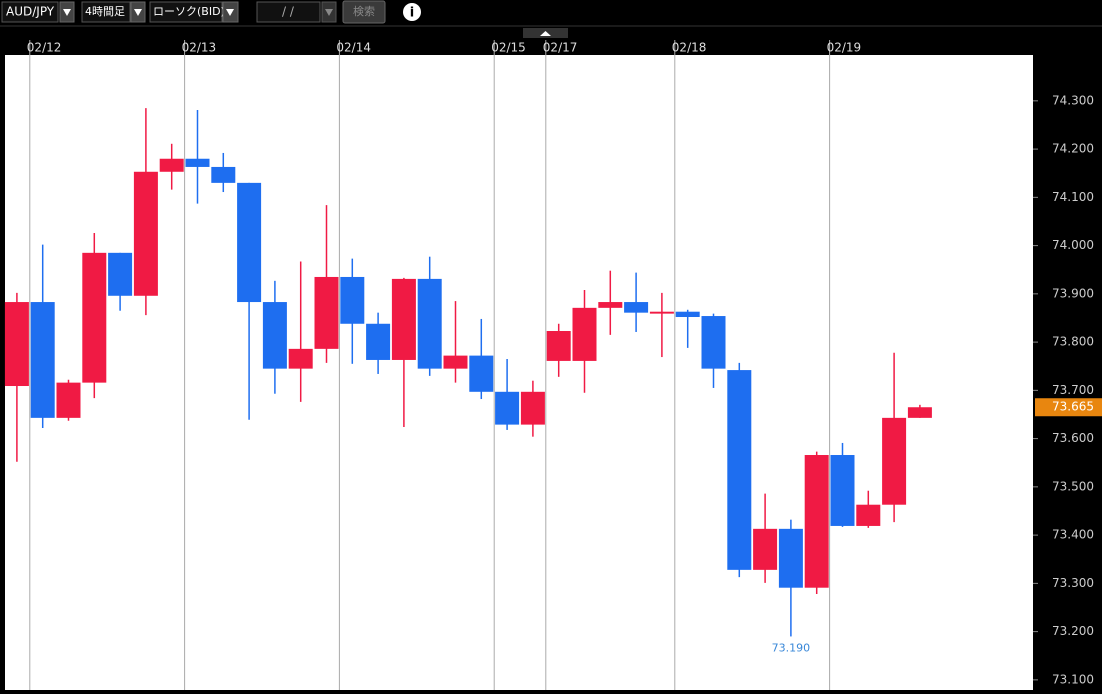  Describe the element at coordinates (1073, 100) in the screenshot. I see `y-tick-label: 74.300` at that location.